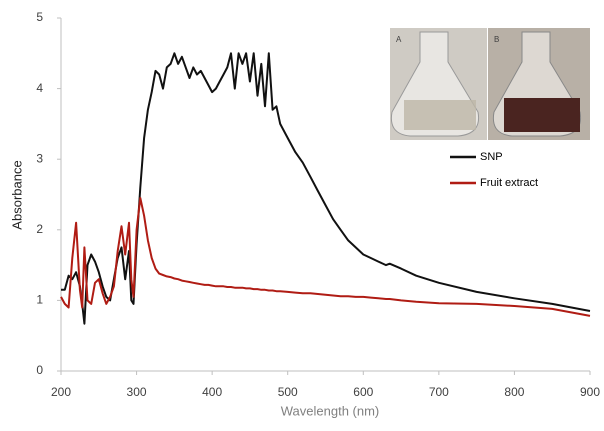 This screenshot has height=431, width=604. What do you see at coordinates (330, 410) in the screenshot?
I see `x-axis-title: Wavelength (nm)` at bounding box center [330, 410].